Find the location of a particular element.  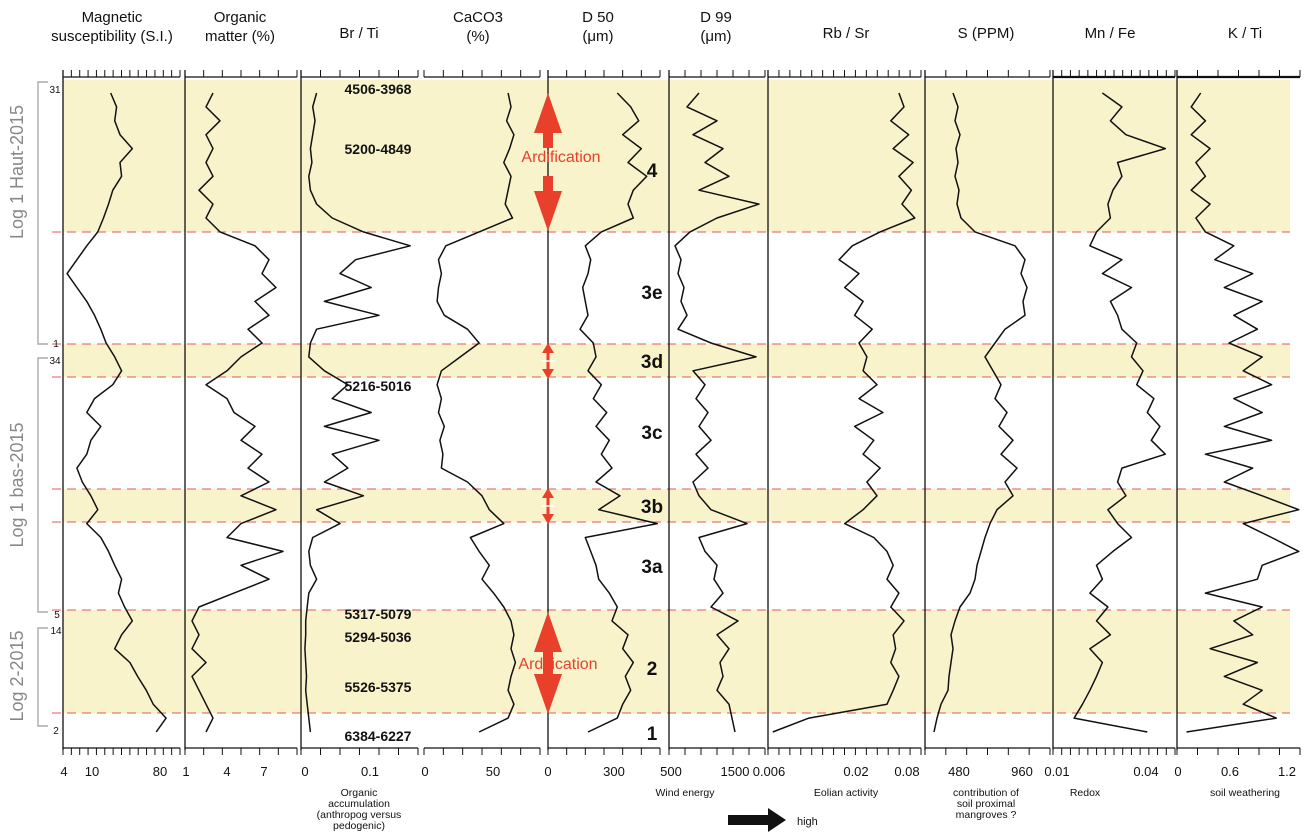

tick-label: 10 is located at coordinates (92, 771).